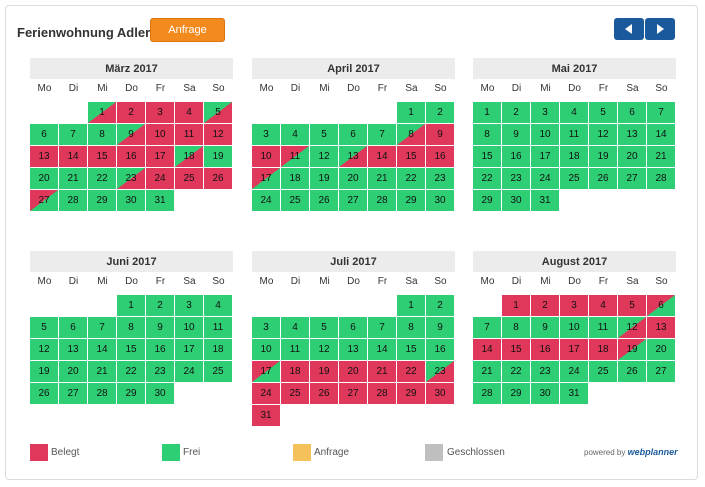 The image size is (705, 487). I want to click on powered-by: powered by webplanner, so click(631, 452).